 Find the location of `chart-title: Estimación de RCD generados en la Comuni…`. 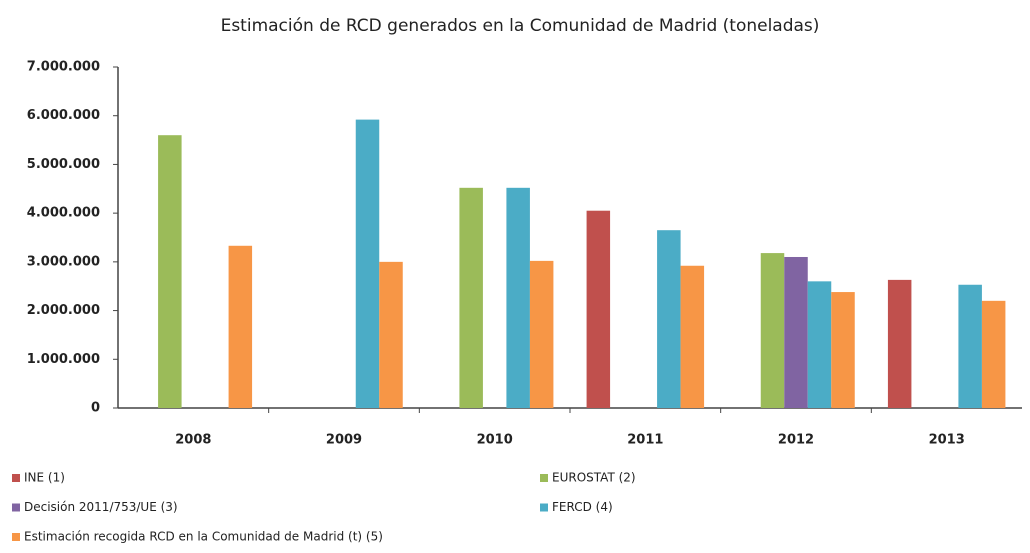

chart-title: Estimación de RCD generados en la Comuni… is located at coordinates (520, 26).